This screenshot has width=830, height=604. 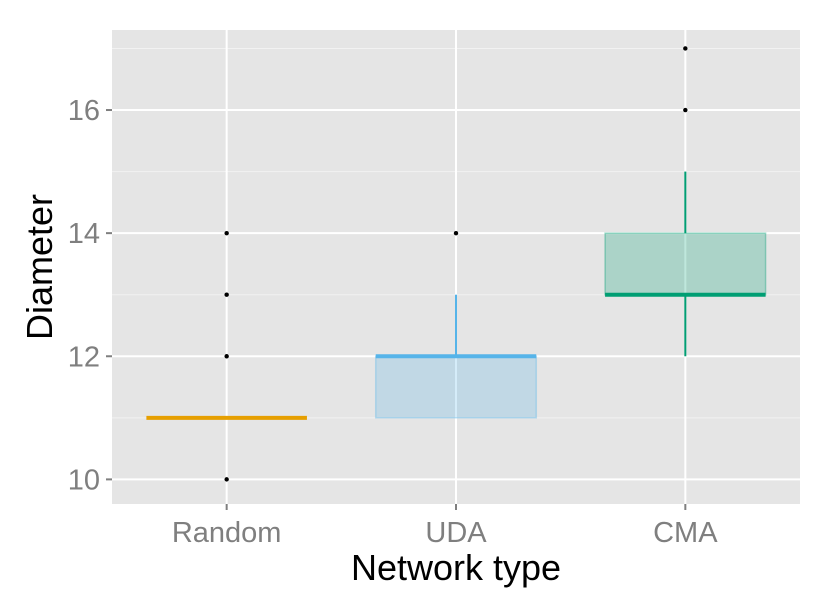 What do you see at coordinates (84, 234) in the screenshot?
I see `y-tick-label: 14` at bounding box center [84, 234].